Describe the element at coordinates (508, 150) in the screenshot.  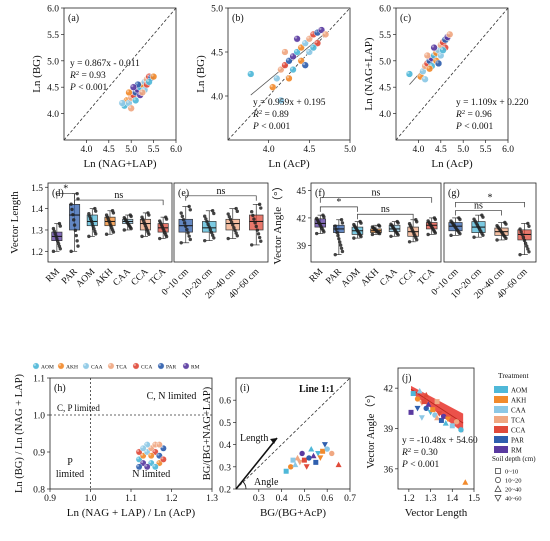
I see `panel-c-xtick-label: 6.0` at that location.